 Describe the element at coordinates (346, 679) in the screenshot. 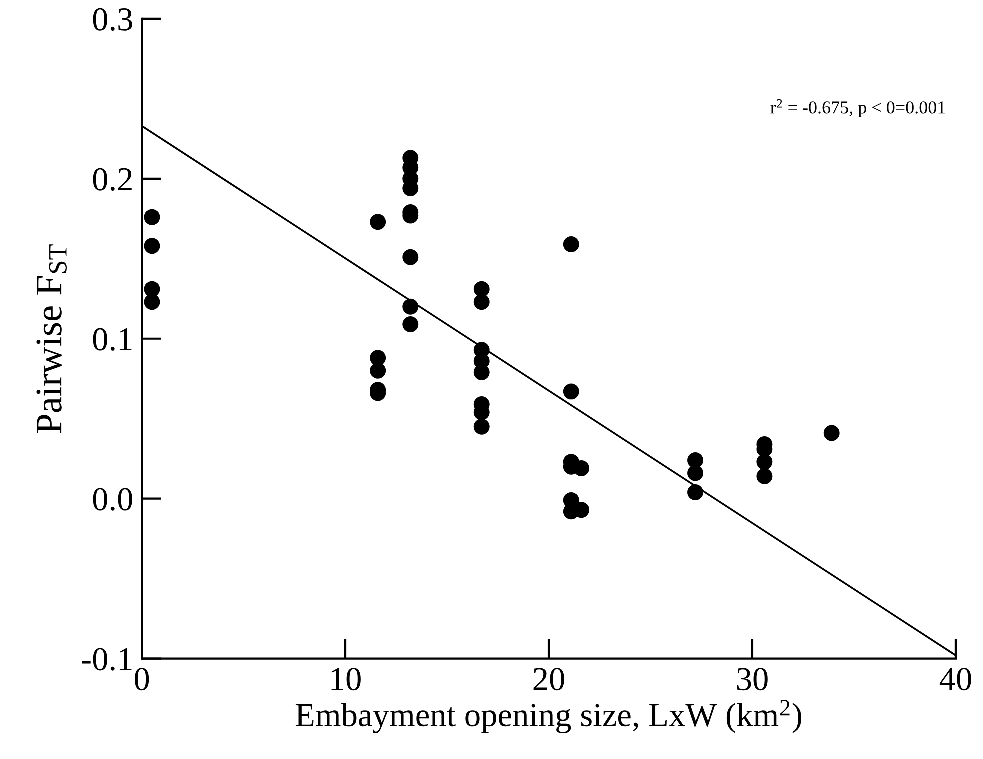

I see `x-tick-label: 10` at that location.